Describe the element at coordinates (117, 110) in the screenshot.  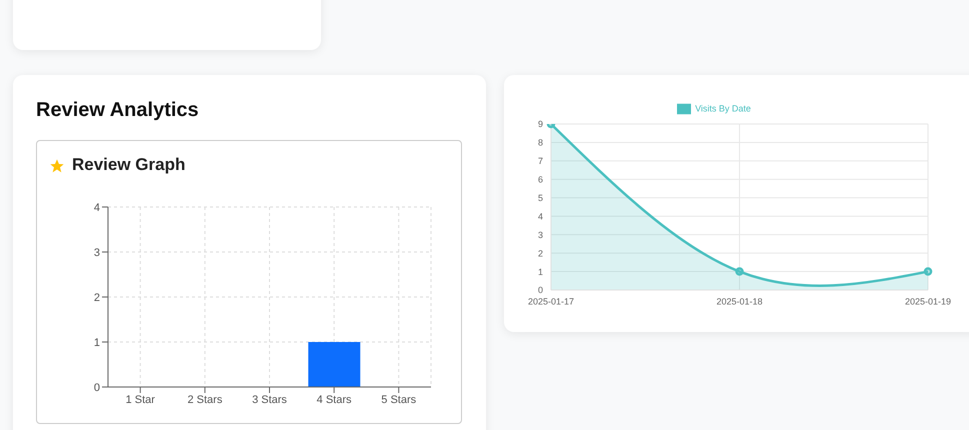
I see `chart-title: Review Analytics` at that location.